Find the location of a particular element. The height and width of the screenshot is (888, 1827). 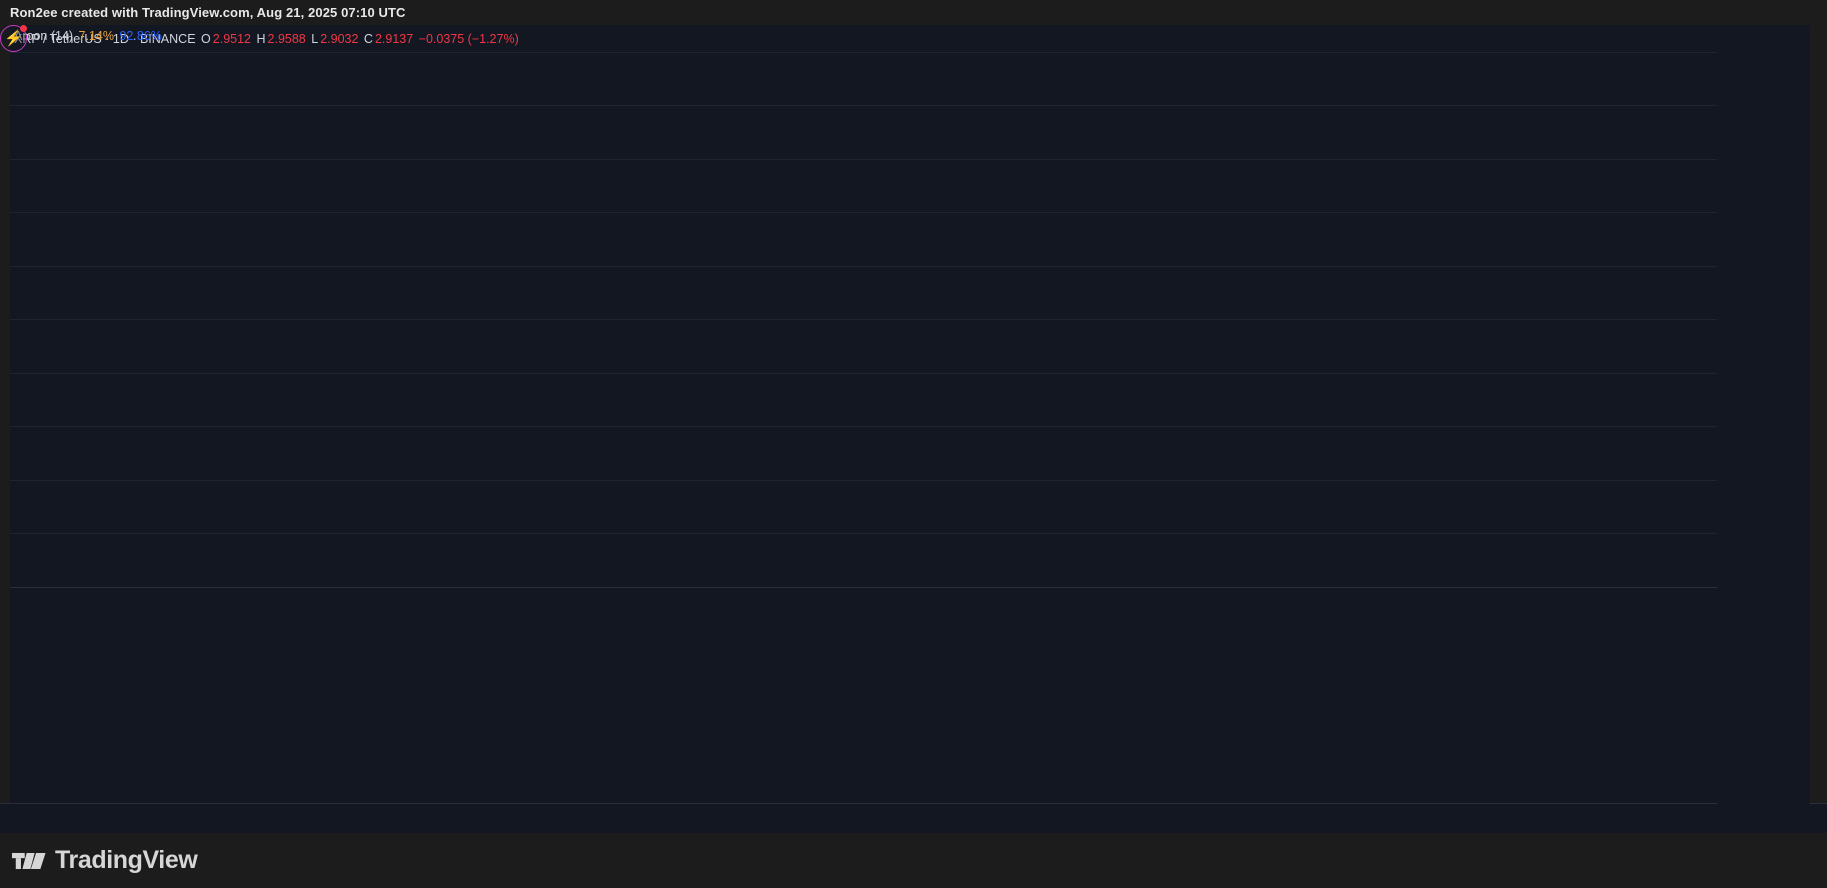

price-scale is located at coordinates (1763, 429).